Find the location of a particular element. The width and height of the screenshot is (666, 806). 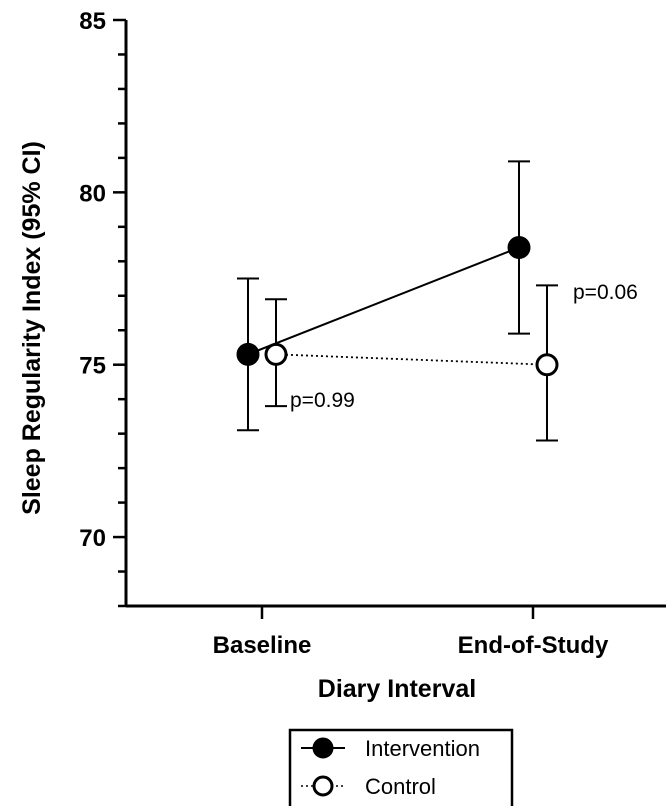

y-tick-label-80: 80 is located at coordinates (92, 193).